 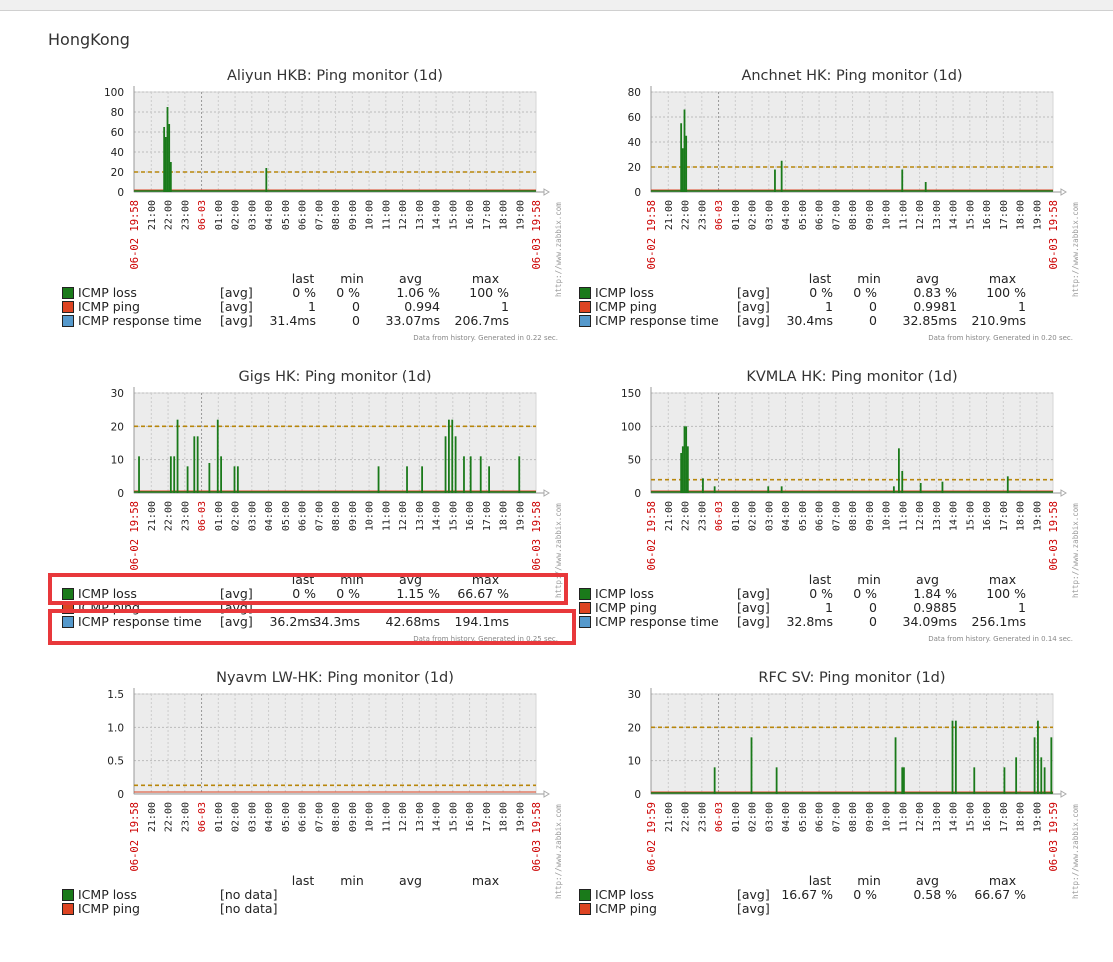 What do you see at coordinates (308, 908) in the screenshot?
I see `legend-row: ICMP ping [no data]` at bounding box center [308, 908].